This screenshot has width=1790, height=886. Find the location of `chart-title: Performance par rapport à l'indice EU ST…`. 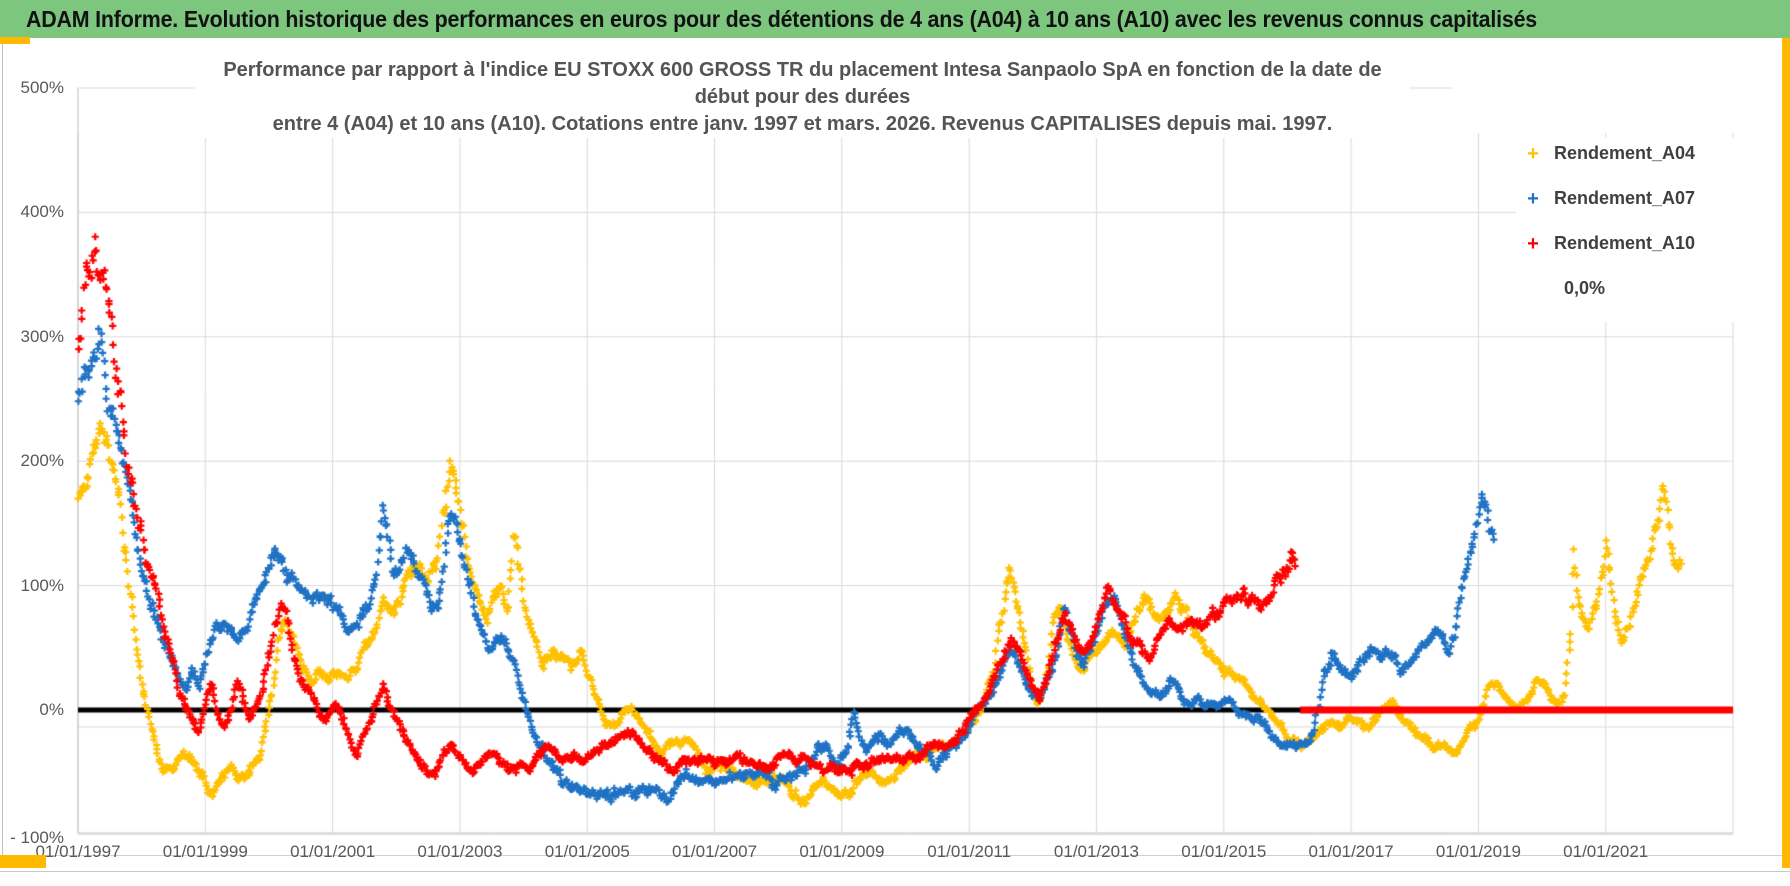

chart-title: Performance par rapport à l'indice EU ST… is located at coordinates (802, 97).